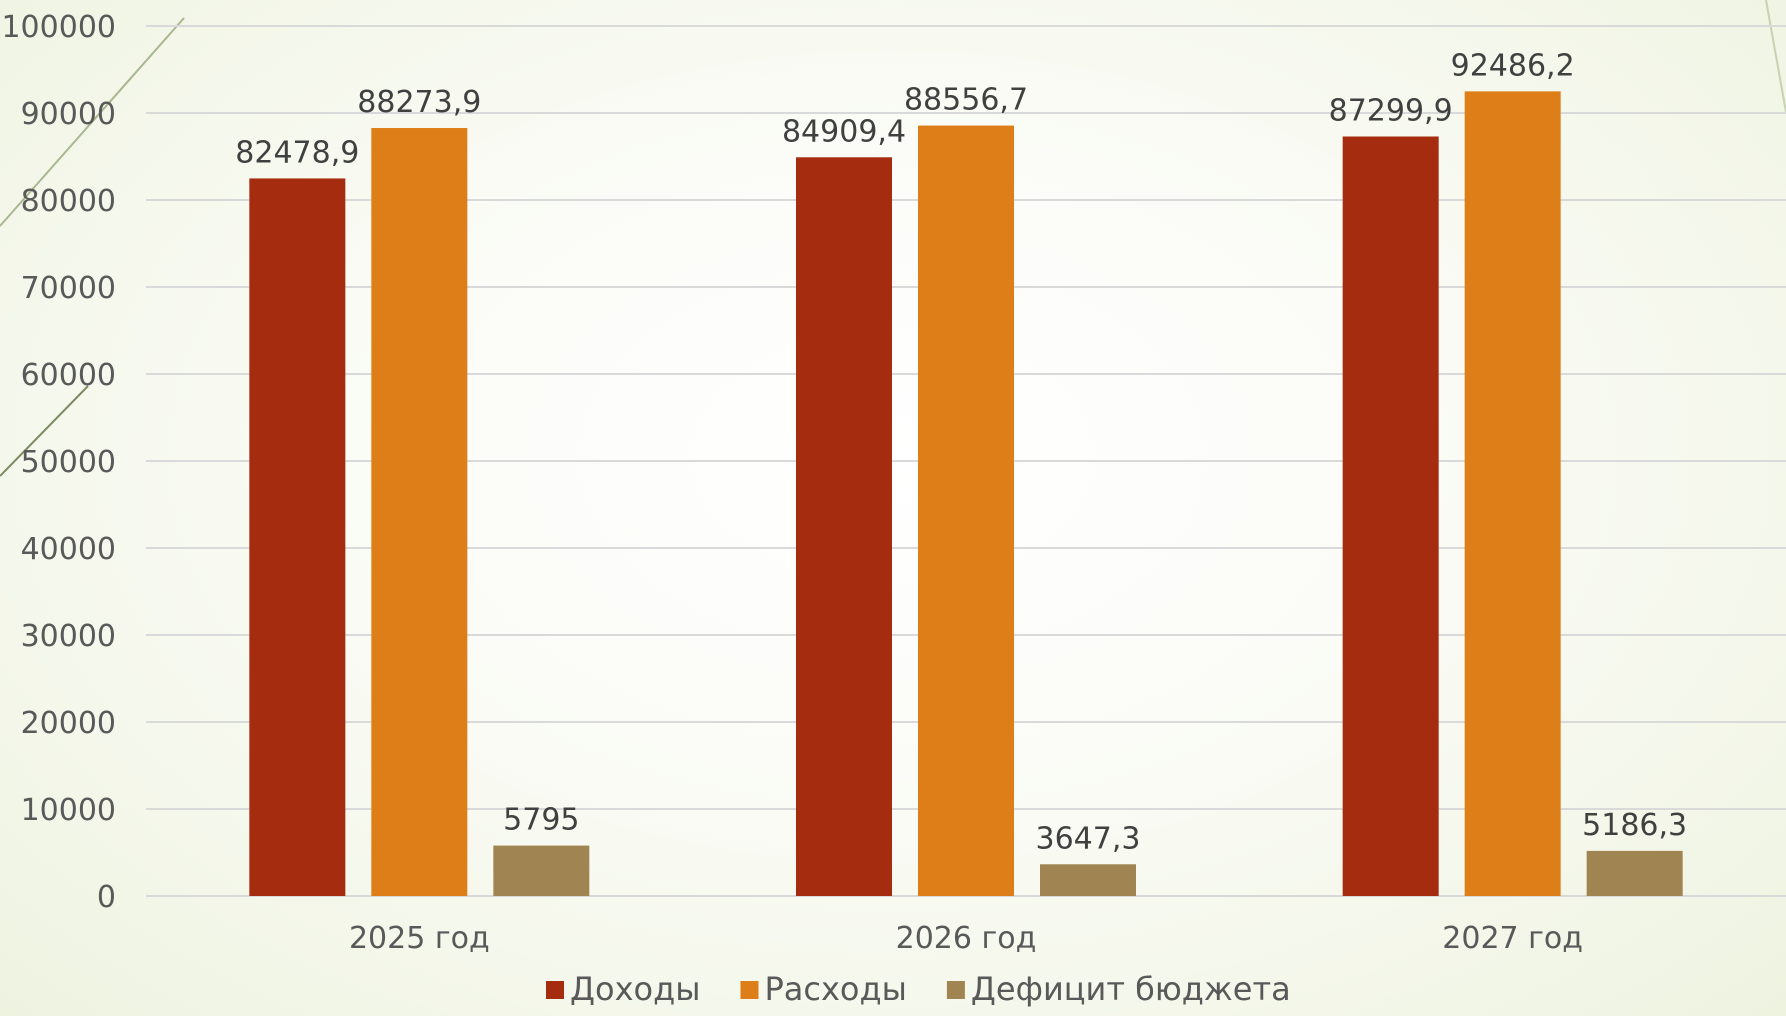 This screenshot has height=1016, width=1786. Describe the element at coordinates (68, 549) in the screenshot. I see `y-tick-label: 40000` at that location.